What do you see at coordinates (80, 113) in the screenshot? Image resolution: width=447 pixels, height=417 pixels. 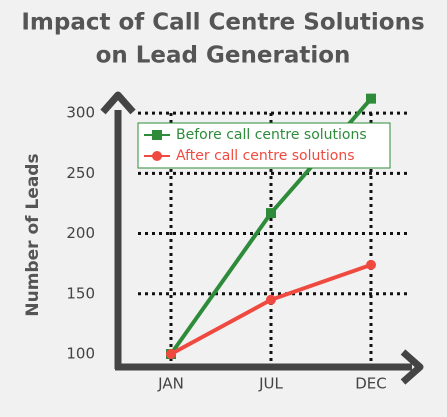 I see `y-tick-label: 300` at bounding box center [80, 113].